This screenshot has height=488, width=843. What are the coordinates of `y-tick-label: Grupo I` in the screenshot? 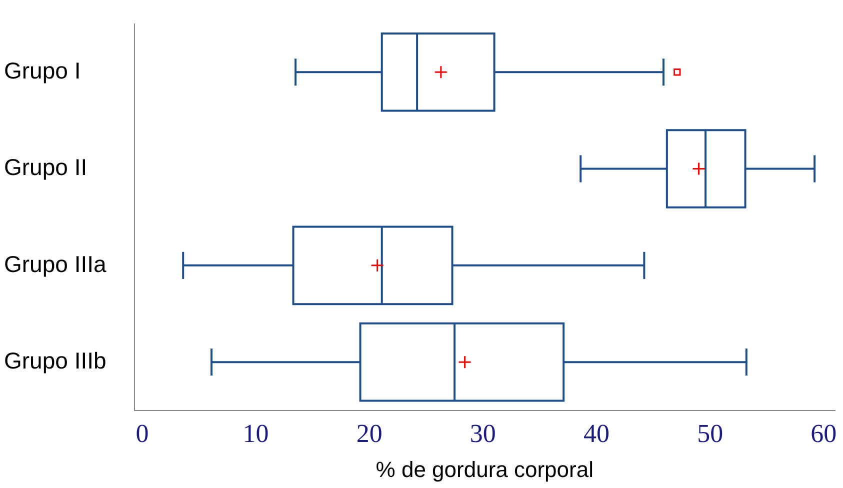 It's located at (42, 70).